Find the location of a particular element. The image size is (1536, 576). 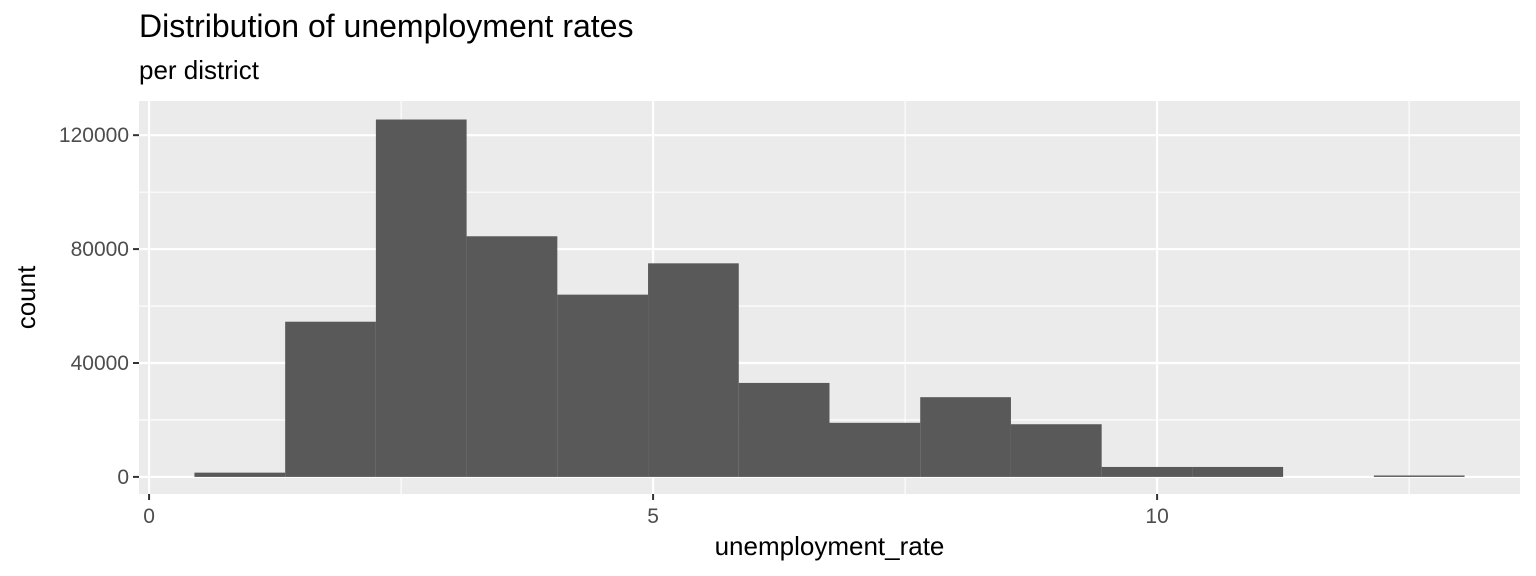

chart-title: Distribution of unemployment rates is located at coordinates (386, 26).